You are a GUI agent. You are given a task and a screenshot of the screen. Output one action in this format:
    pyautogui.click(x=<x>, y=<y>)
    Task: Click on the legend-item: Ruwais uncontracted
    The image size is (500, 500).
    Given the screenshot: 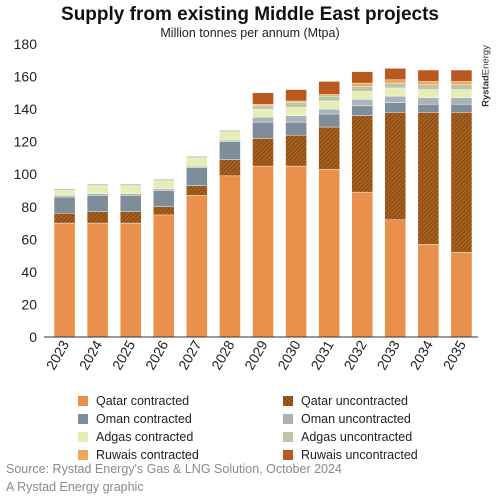 What is the action you would take?
    pyautogui.click(x=380, y=454)
    